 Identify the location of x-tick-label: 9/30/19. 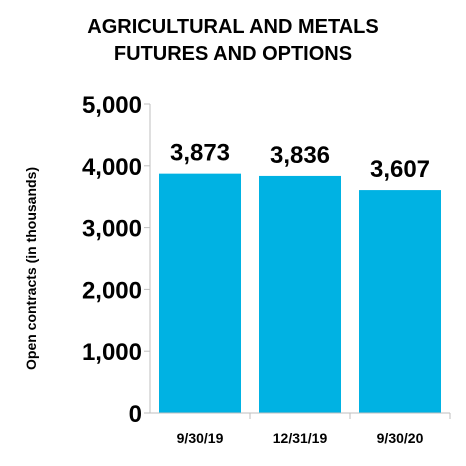
(200, 438).